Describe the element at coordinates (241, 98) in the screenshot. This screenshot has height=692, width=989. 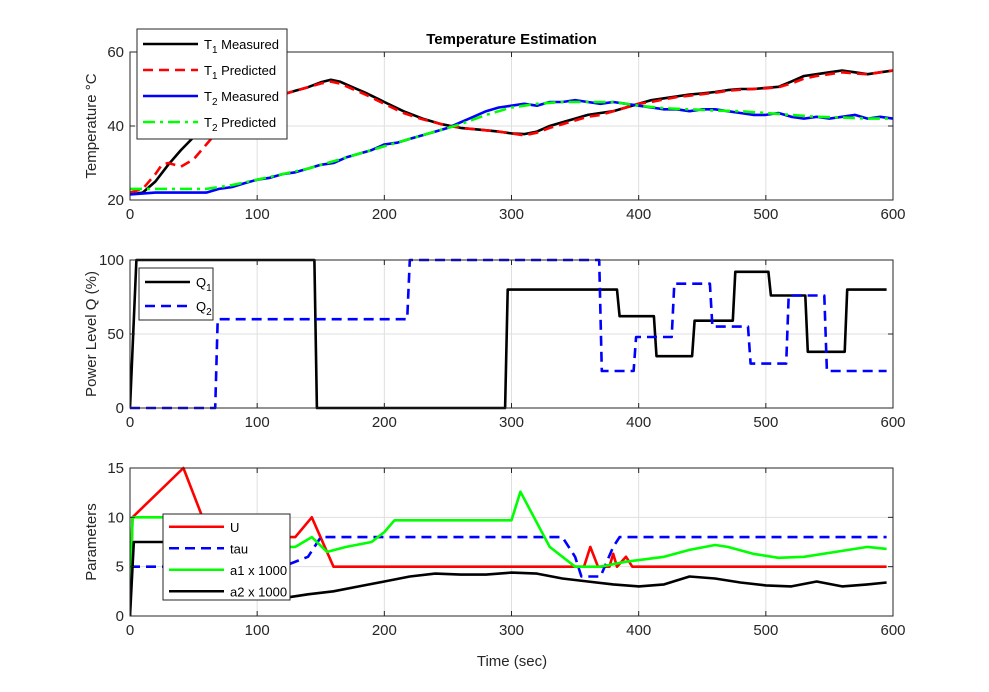
I see `legend-entry: T2 Measured` at that location.